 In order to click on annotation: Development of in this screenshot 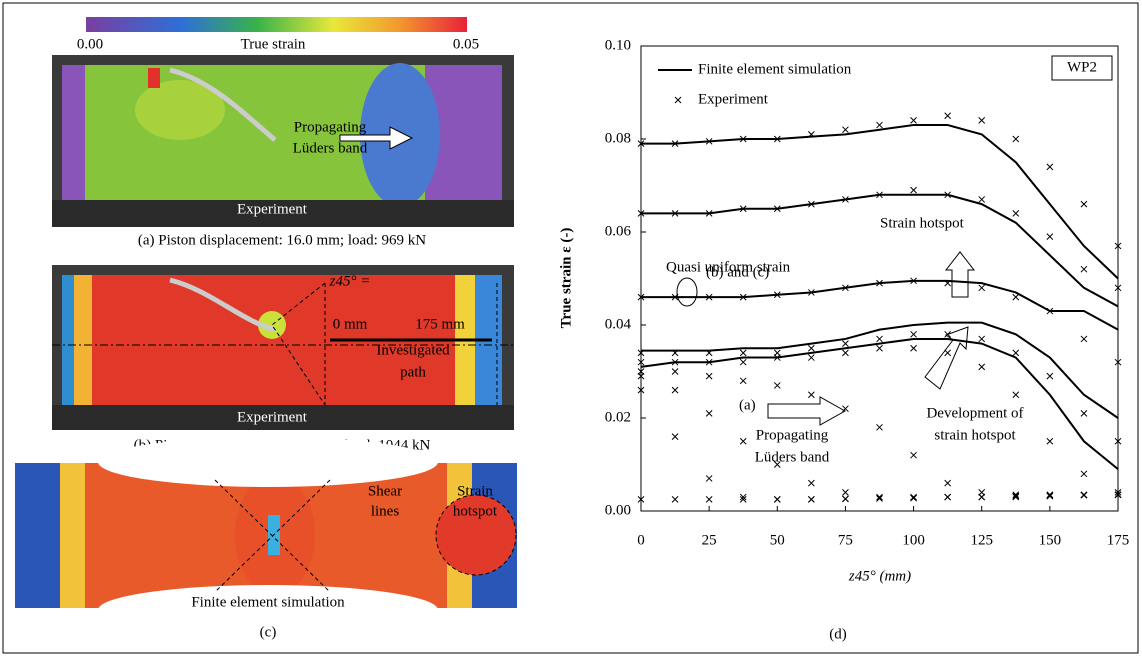, I will do `click(974, 413)`.